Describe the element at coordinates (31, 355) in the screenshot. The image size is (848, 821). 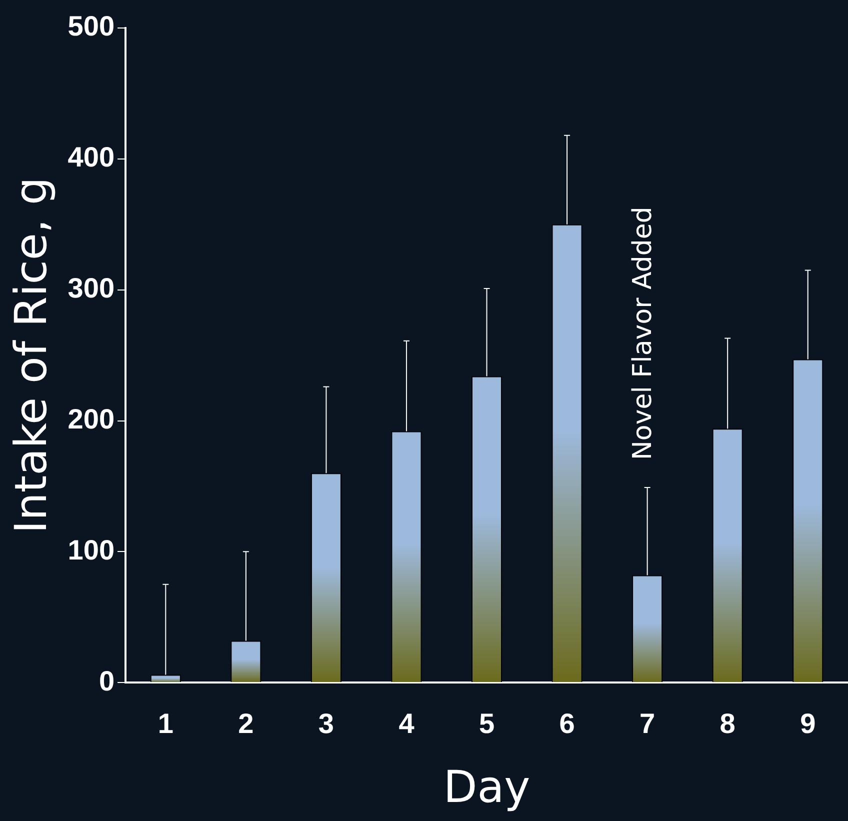
I see `y-axis-title: Intake of Rice, g` at that location.